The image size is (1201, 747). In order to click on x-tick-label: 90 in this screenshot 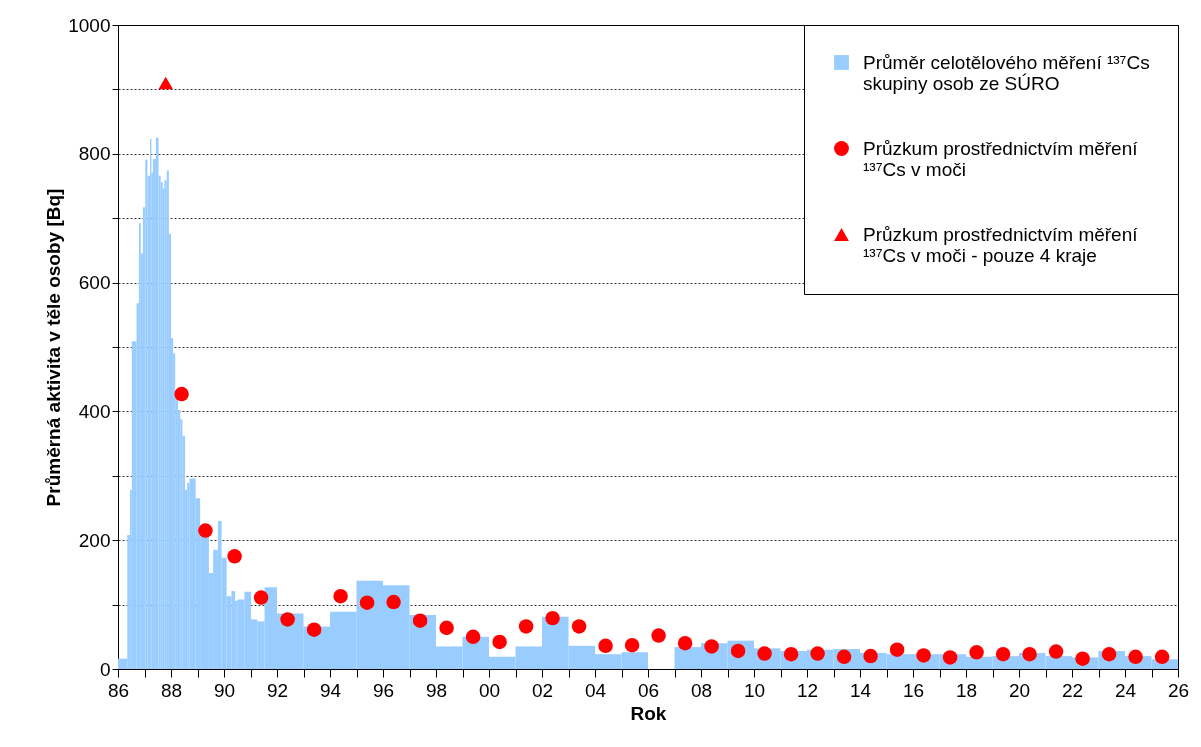, I will do `click(224, 690)`.